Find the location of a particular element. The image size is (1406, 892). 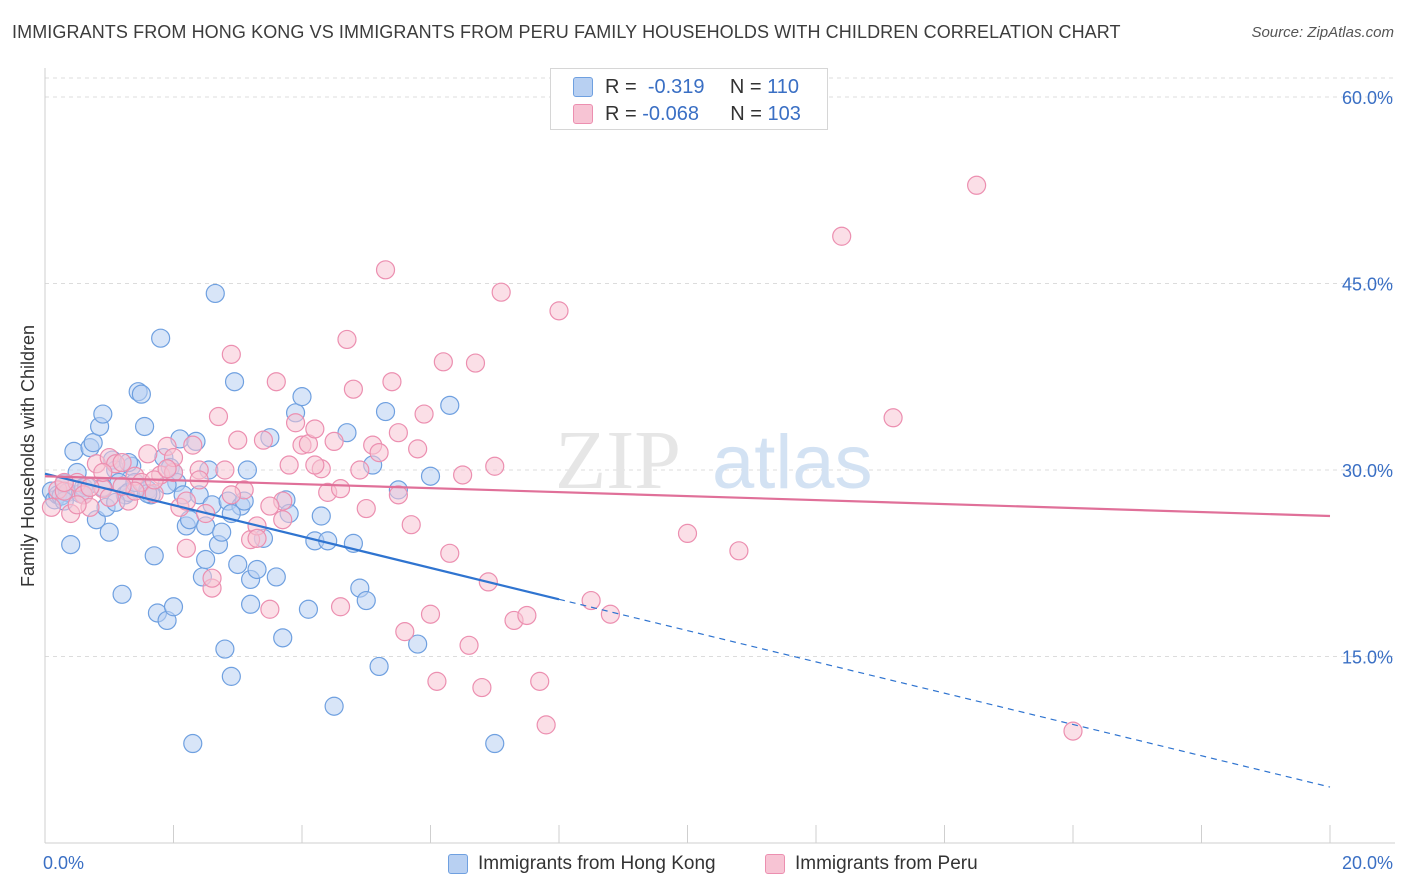

legend-item-peru: Immigrants from Peru is located at coordinates (871, 864).